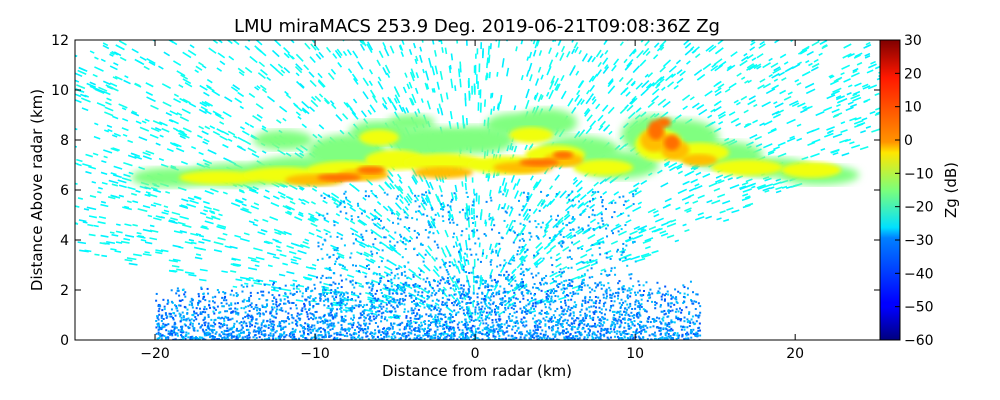 This screenshot has width=1000, height=400. Describe the element at coordinates (908, 141) in the screenshot. I see `colorbar-tick-label: 0` at that location.